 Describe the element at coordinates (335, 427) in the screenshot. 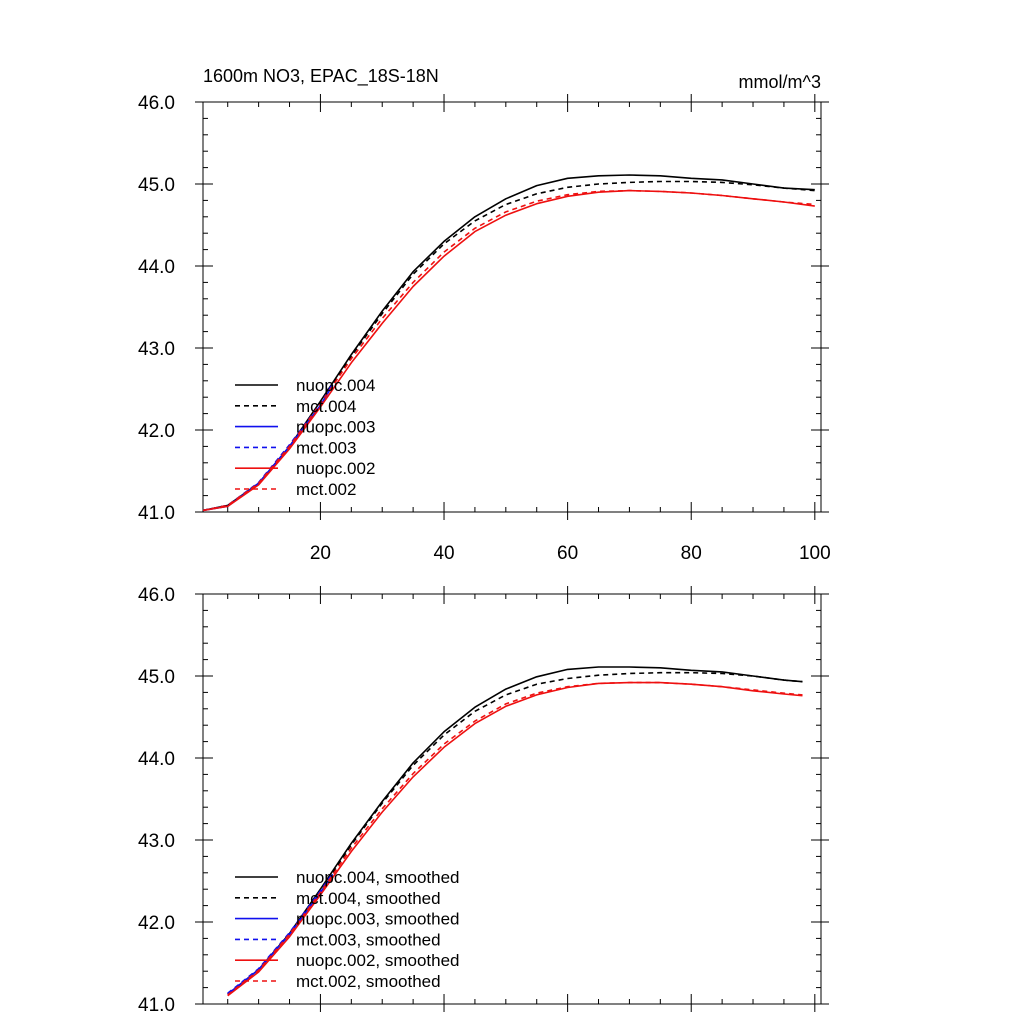

I see `legend-label: nuopc.003` at that location.